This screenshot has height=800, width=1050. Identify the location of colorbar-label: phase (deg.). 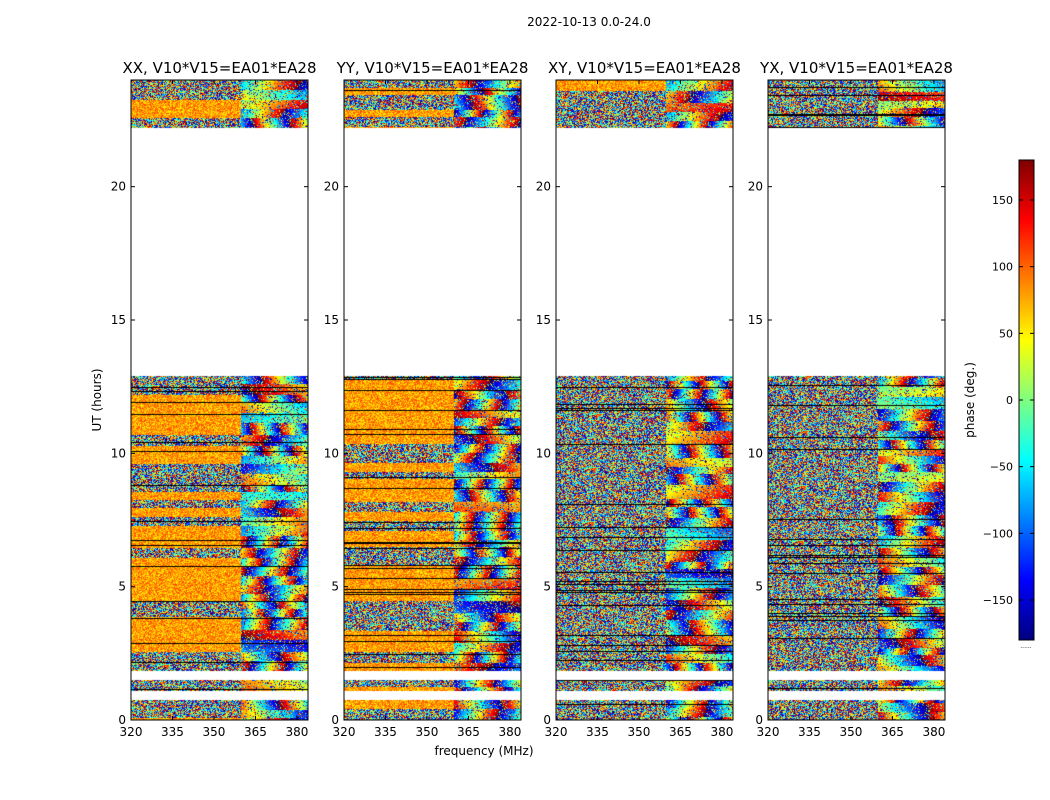
(970, 400).